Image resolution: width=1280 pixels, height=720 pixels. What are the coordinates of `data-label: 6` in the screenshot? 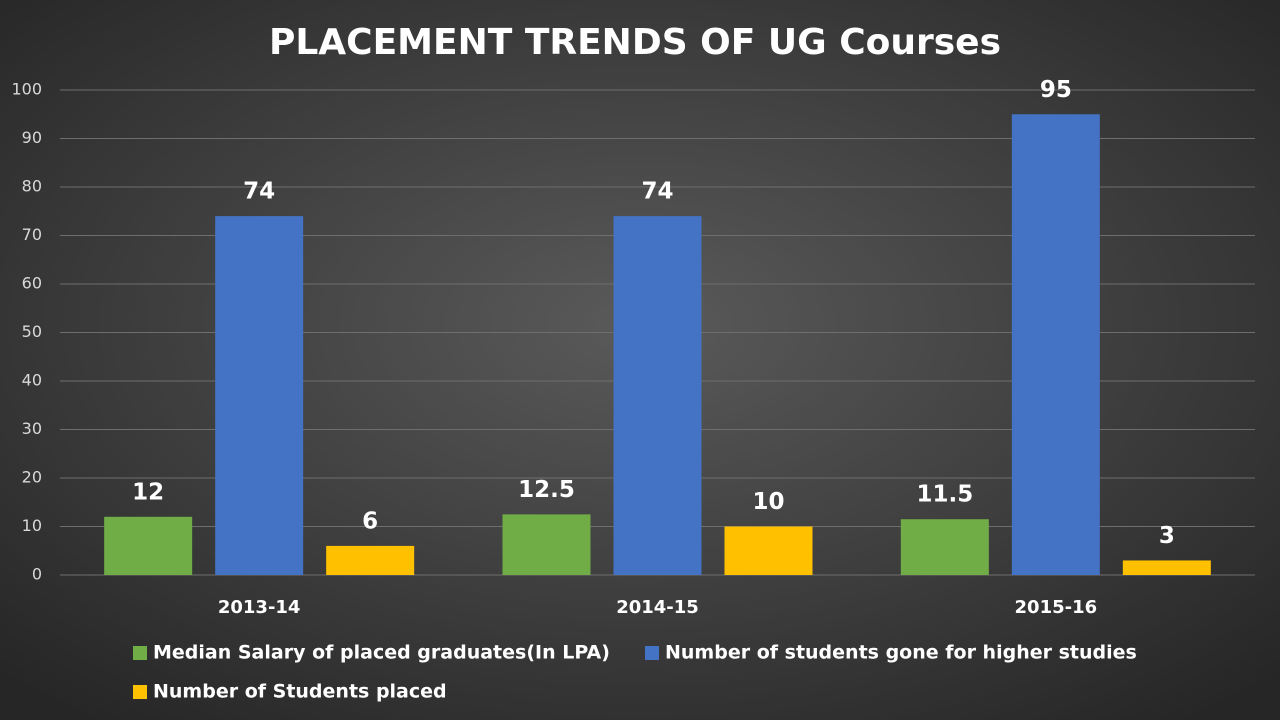 It's located at (370, 521).